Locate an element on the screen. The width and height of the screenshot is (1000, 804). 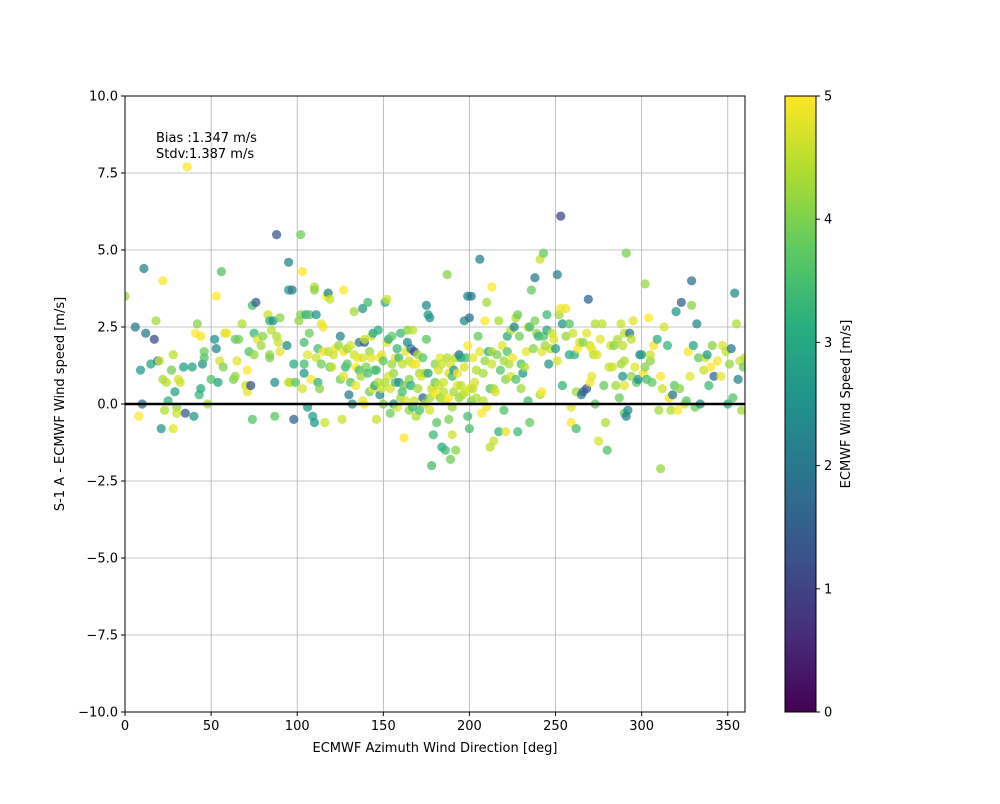
x-tick-label: 0 is located at coordinates (125, 726).